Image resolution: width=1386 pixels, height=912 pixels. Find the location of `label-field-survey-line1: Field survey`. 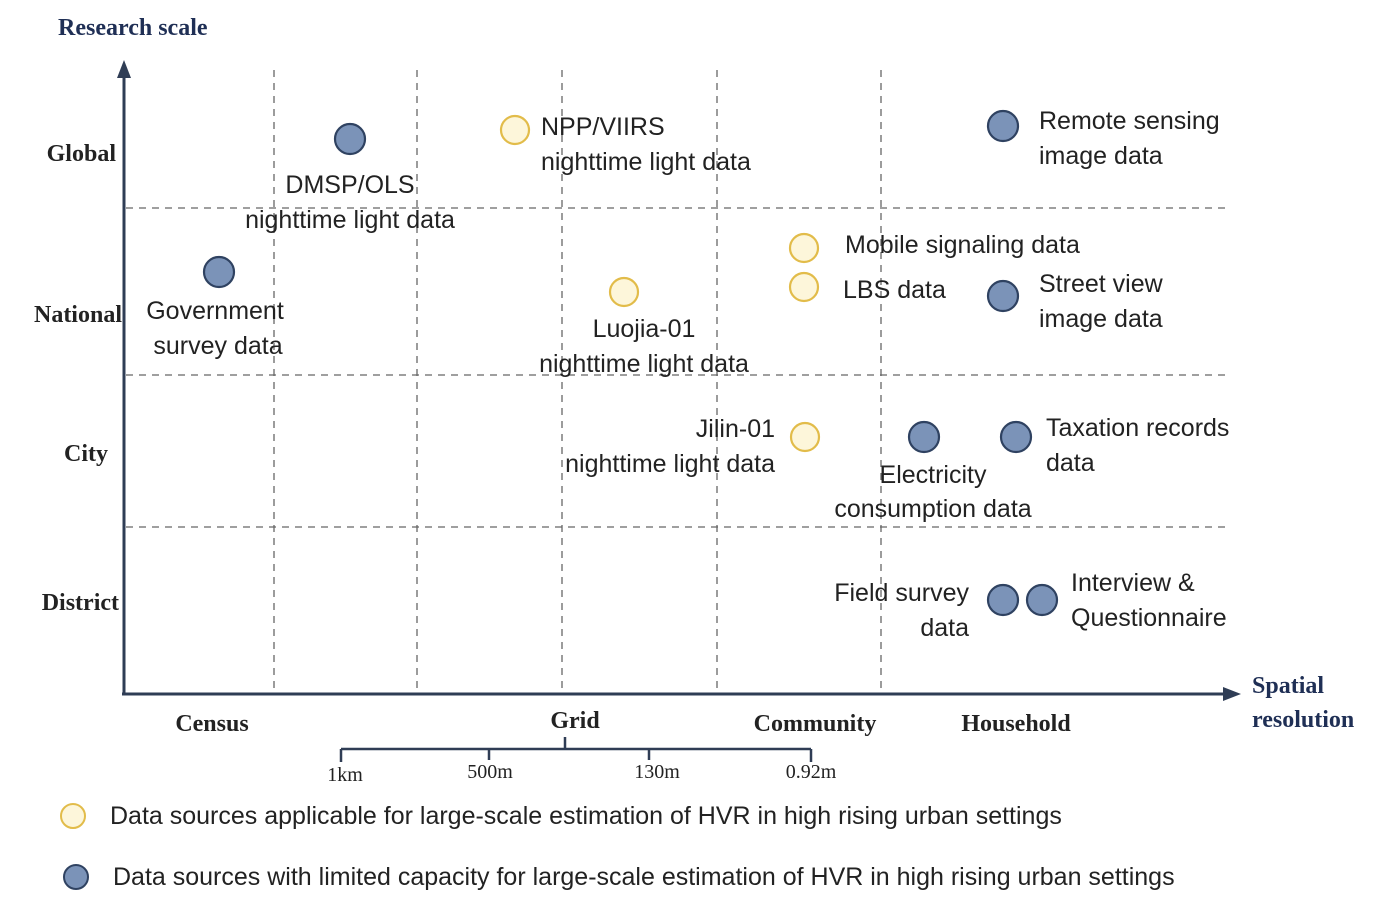

label-field-survey-line1: Field survey is located at coordinates (901, 593).